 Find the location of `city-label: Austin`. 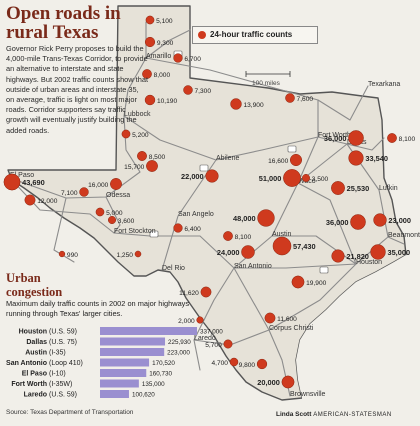

city-label: Austin is located at coordinates (282, 234).